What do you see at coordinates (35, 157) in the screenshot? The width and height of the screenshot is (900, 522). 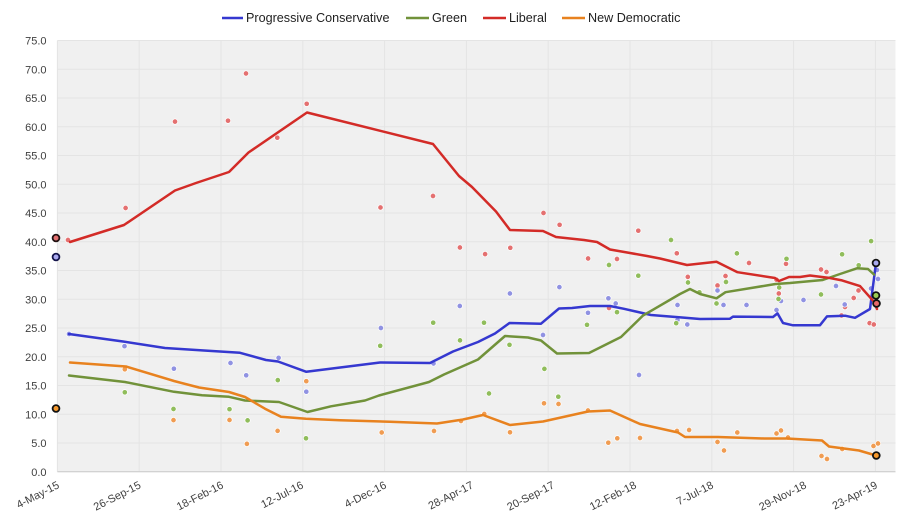 I see `svg-text: 55.0` at bounding box center [35, 157].